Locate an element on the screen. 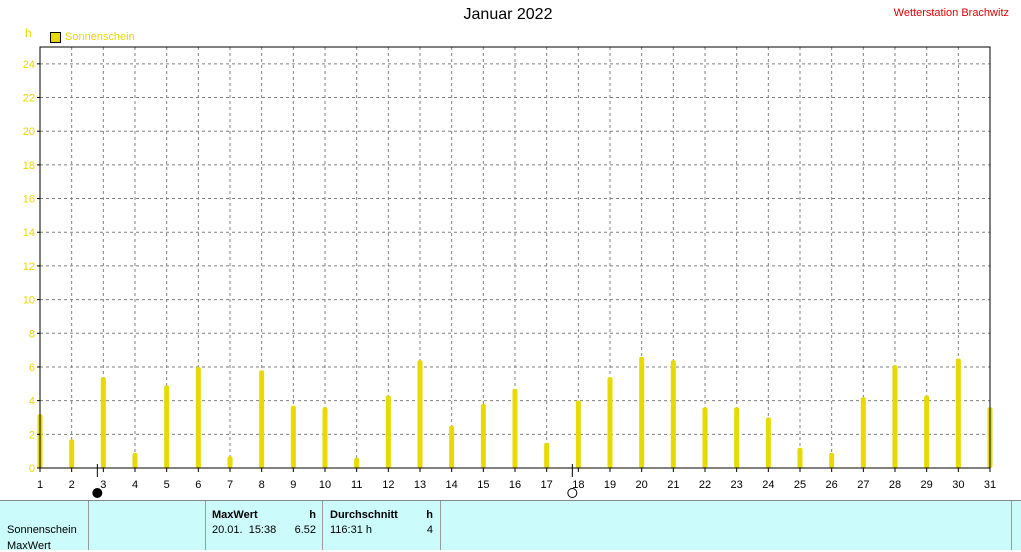 The width and height of the screenshot is (1021, 552). y-tick-label: 14 is located at coordinates (29, 233).